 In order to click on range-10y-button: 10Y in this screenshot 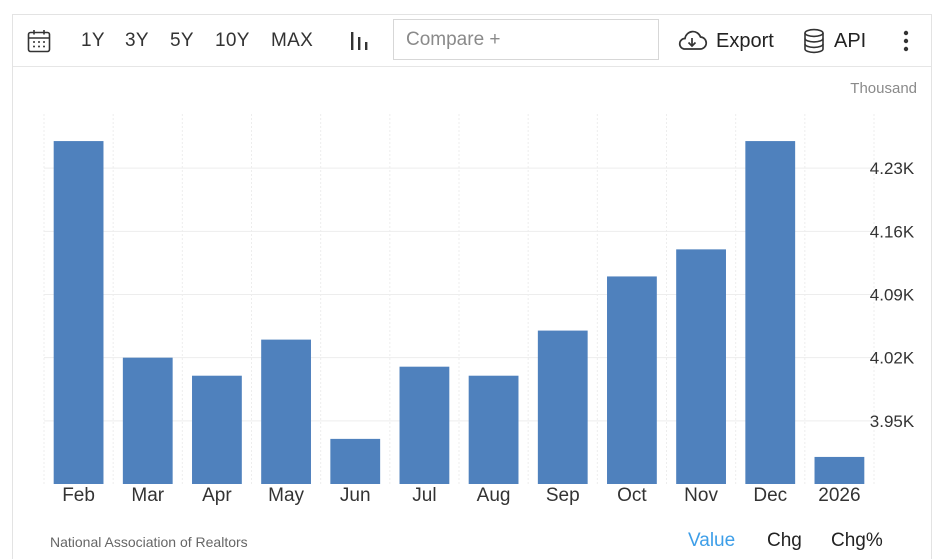, I will do `click(232, 40)`.